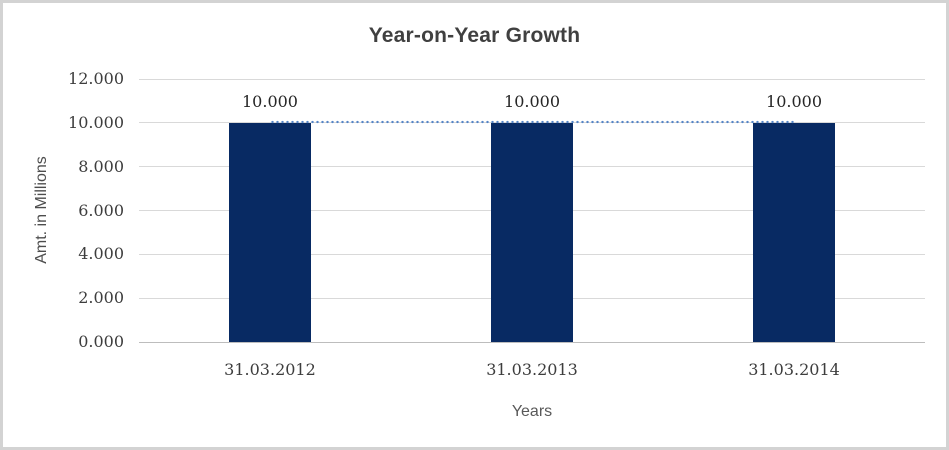 The width and height of the screenshot is (949, 450). Describe the element at coordinates (532, 79) in the screenshot. I see `gridline` at that location.